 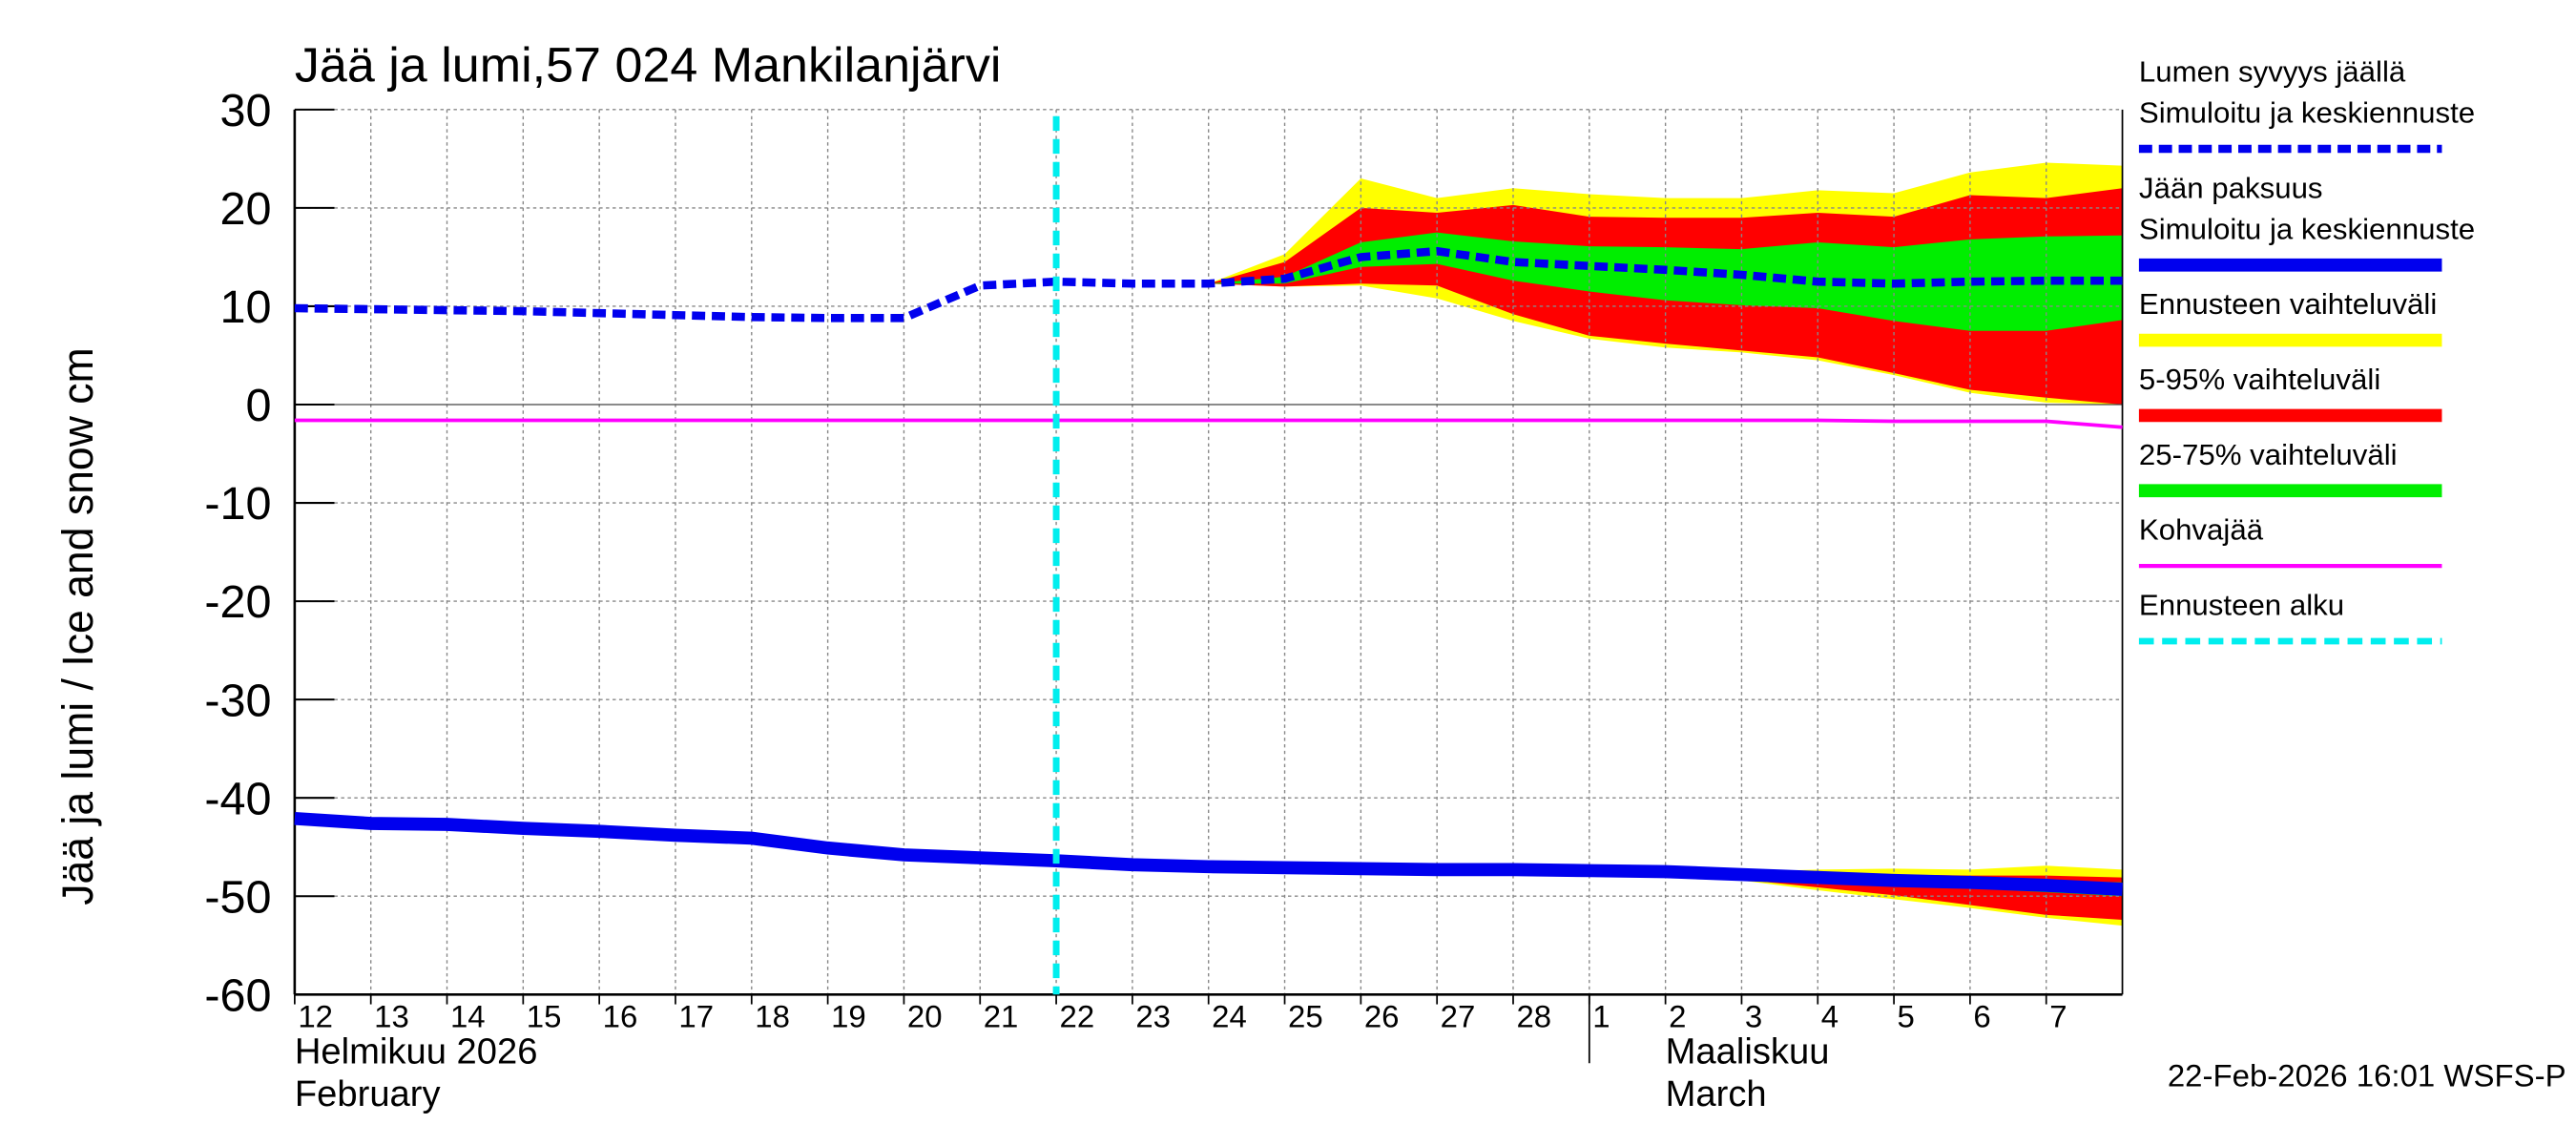 I want to click on month-label: March, so click(x=1716, y=1094).